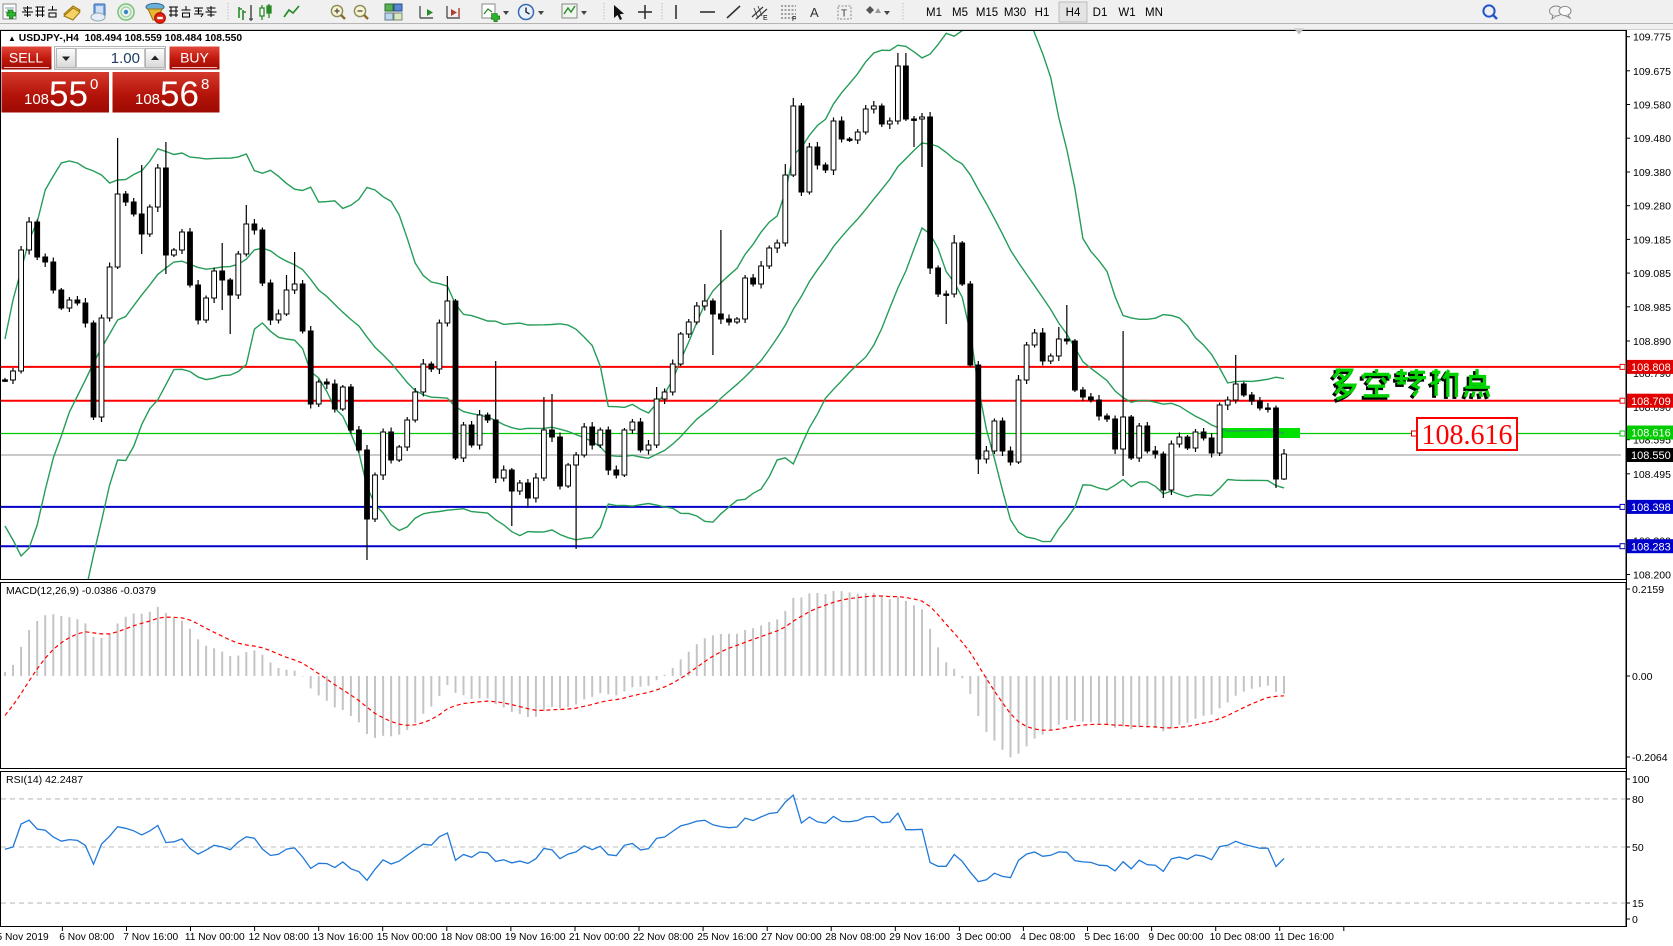 Image resolution: width=1673 pixels, height=946 pixels. What do you see at coordinates (343, 937) in the screenshot?
I see `svg-text: 13 Nov 16:00` at bounding box center [343, 937].